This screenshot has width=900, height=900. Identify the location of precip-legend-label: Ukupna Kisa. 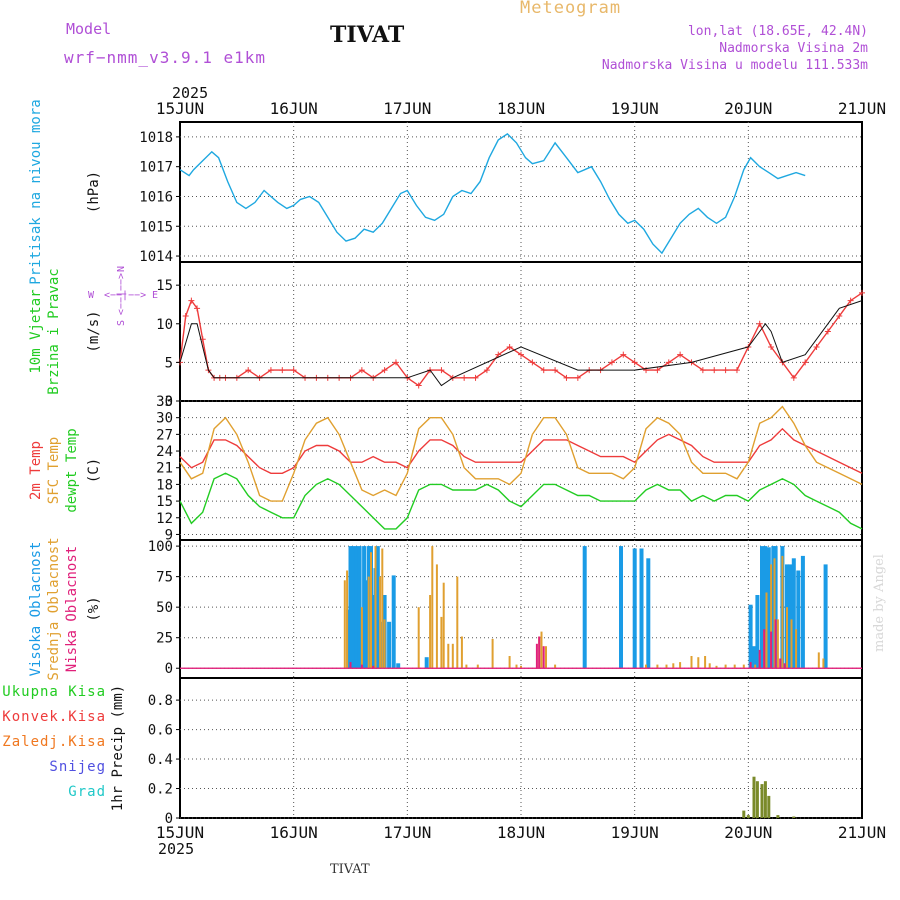
(54, 692).